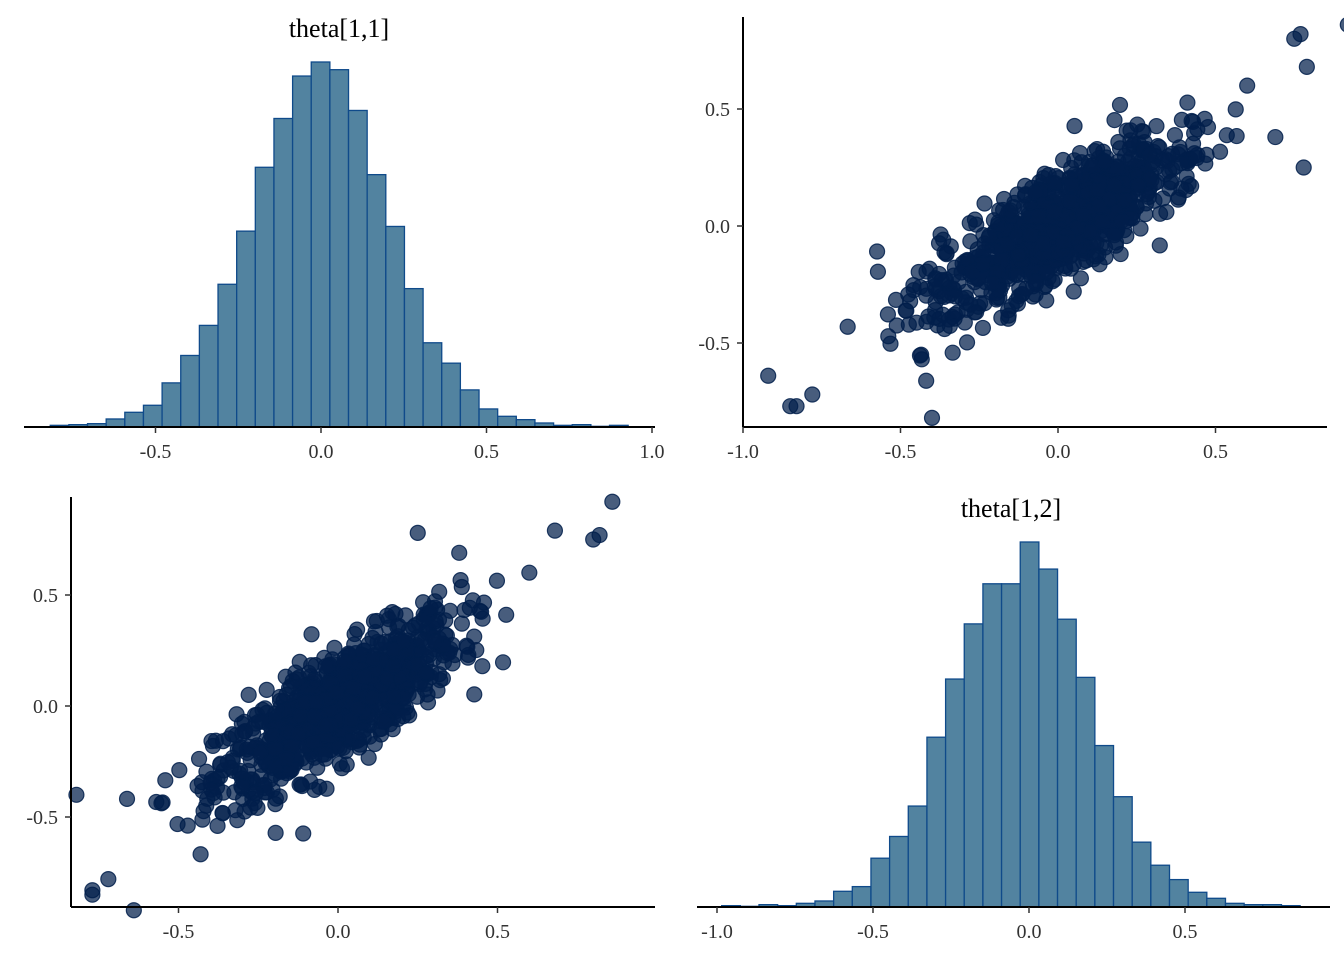 The image size is (1344, 960). What do you see at coordinates (1011, 508) in the screenshot?
I see `panel-title-theta-1-2: theta[1,2]` at bounding box center [1011, 508].